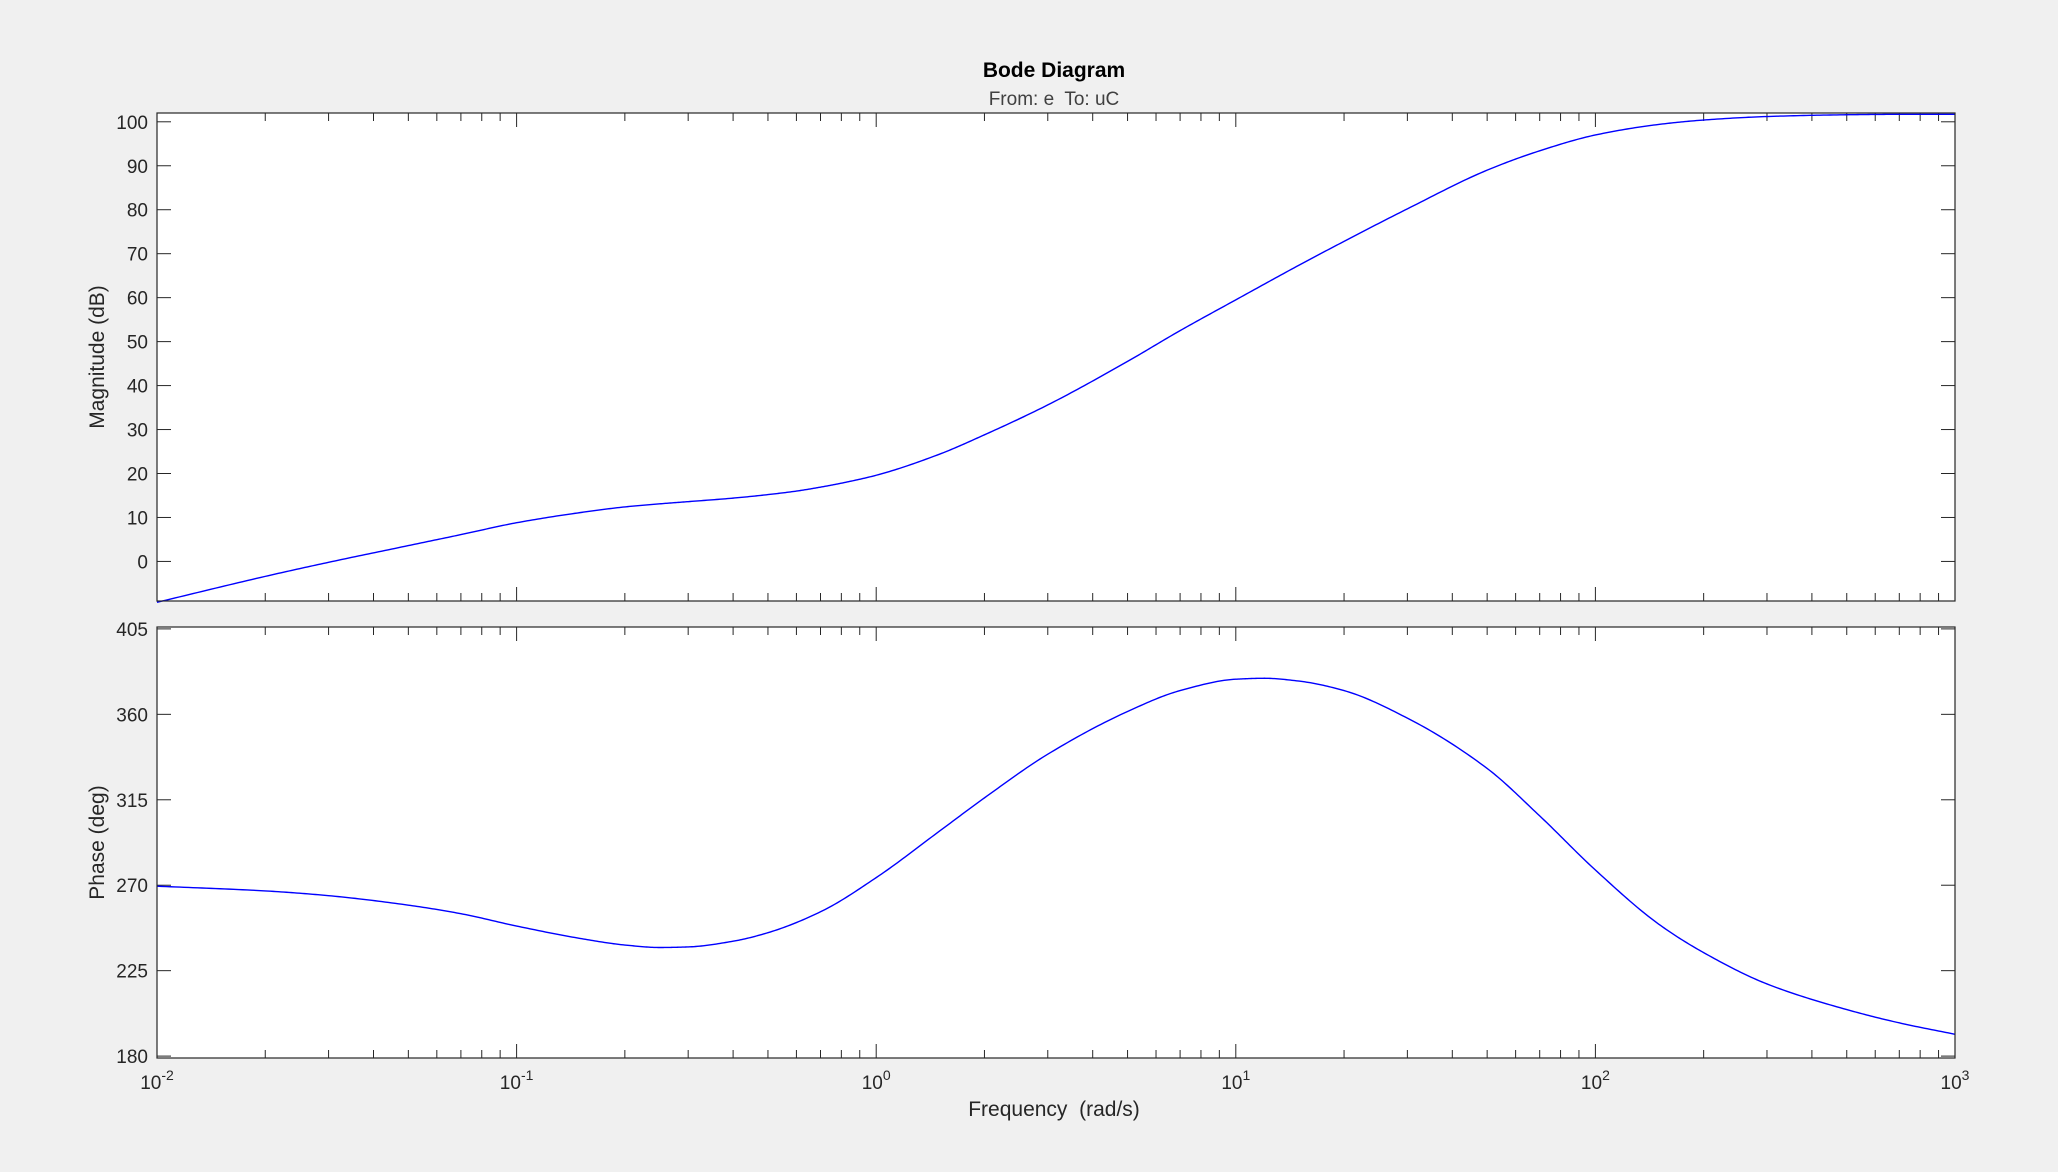 The width and height of the screenshot is (2058, 1172). I want to click on y-tick-label: 315, so click(132, 801).